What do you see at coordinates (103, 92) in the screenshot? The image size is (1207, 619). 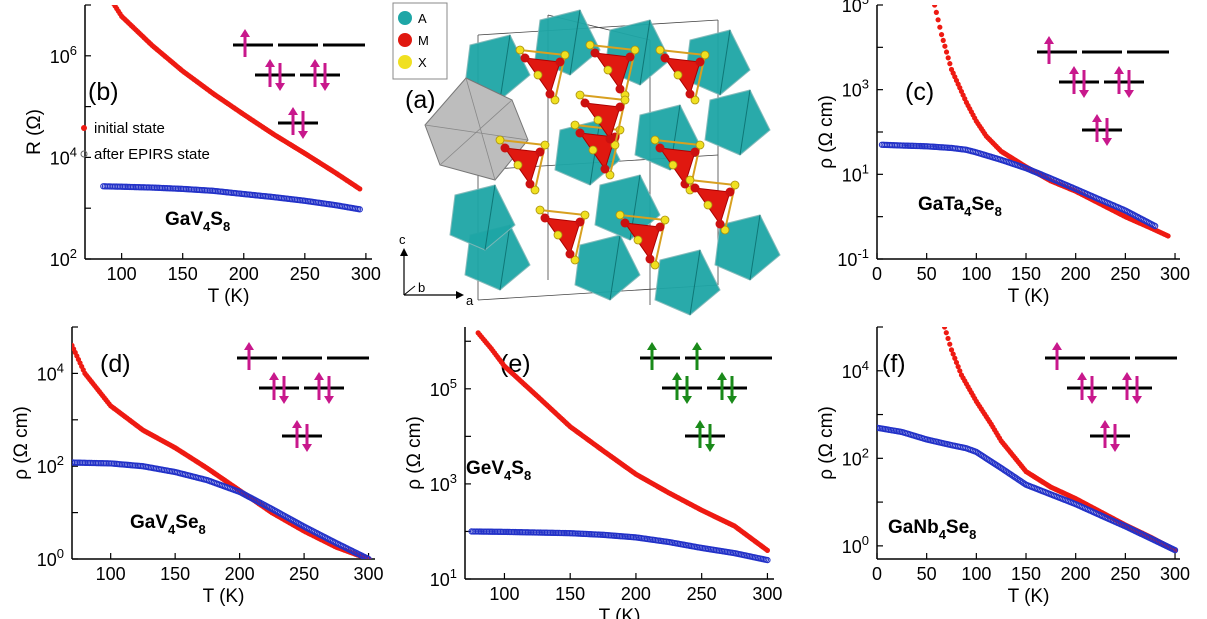 I see `panel-label: (b)` at bounding box center [103, 92].